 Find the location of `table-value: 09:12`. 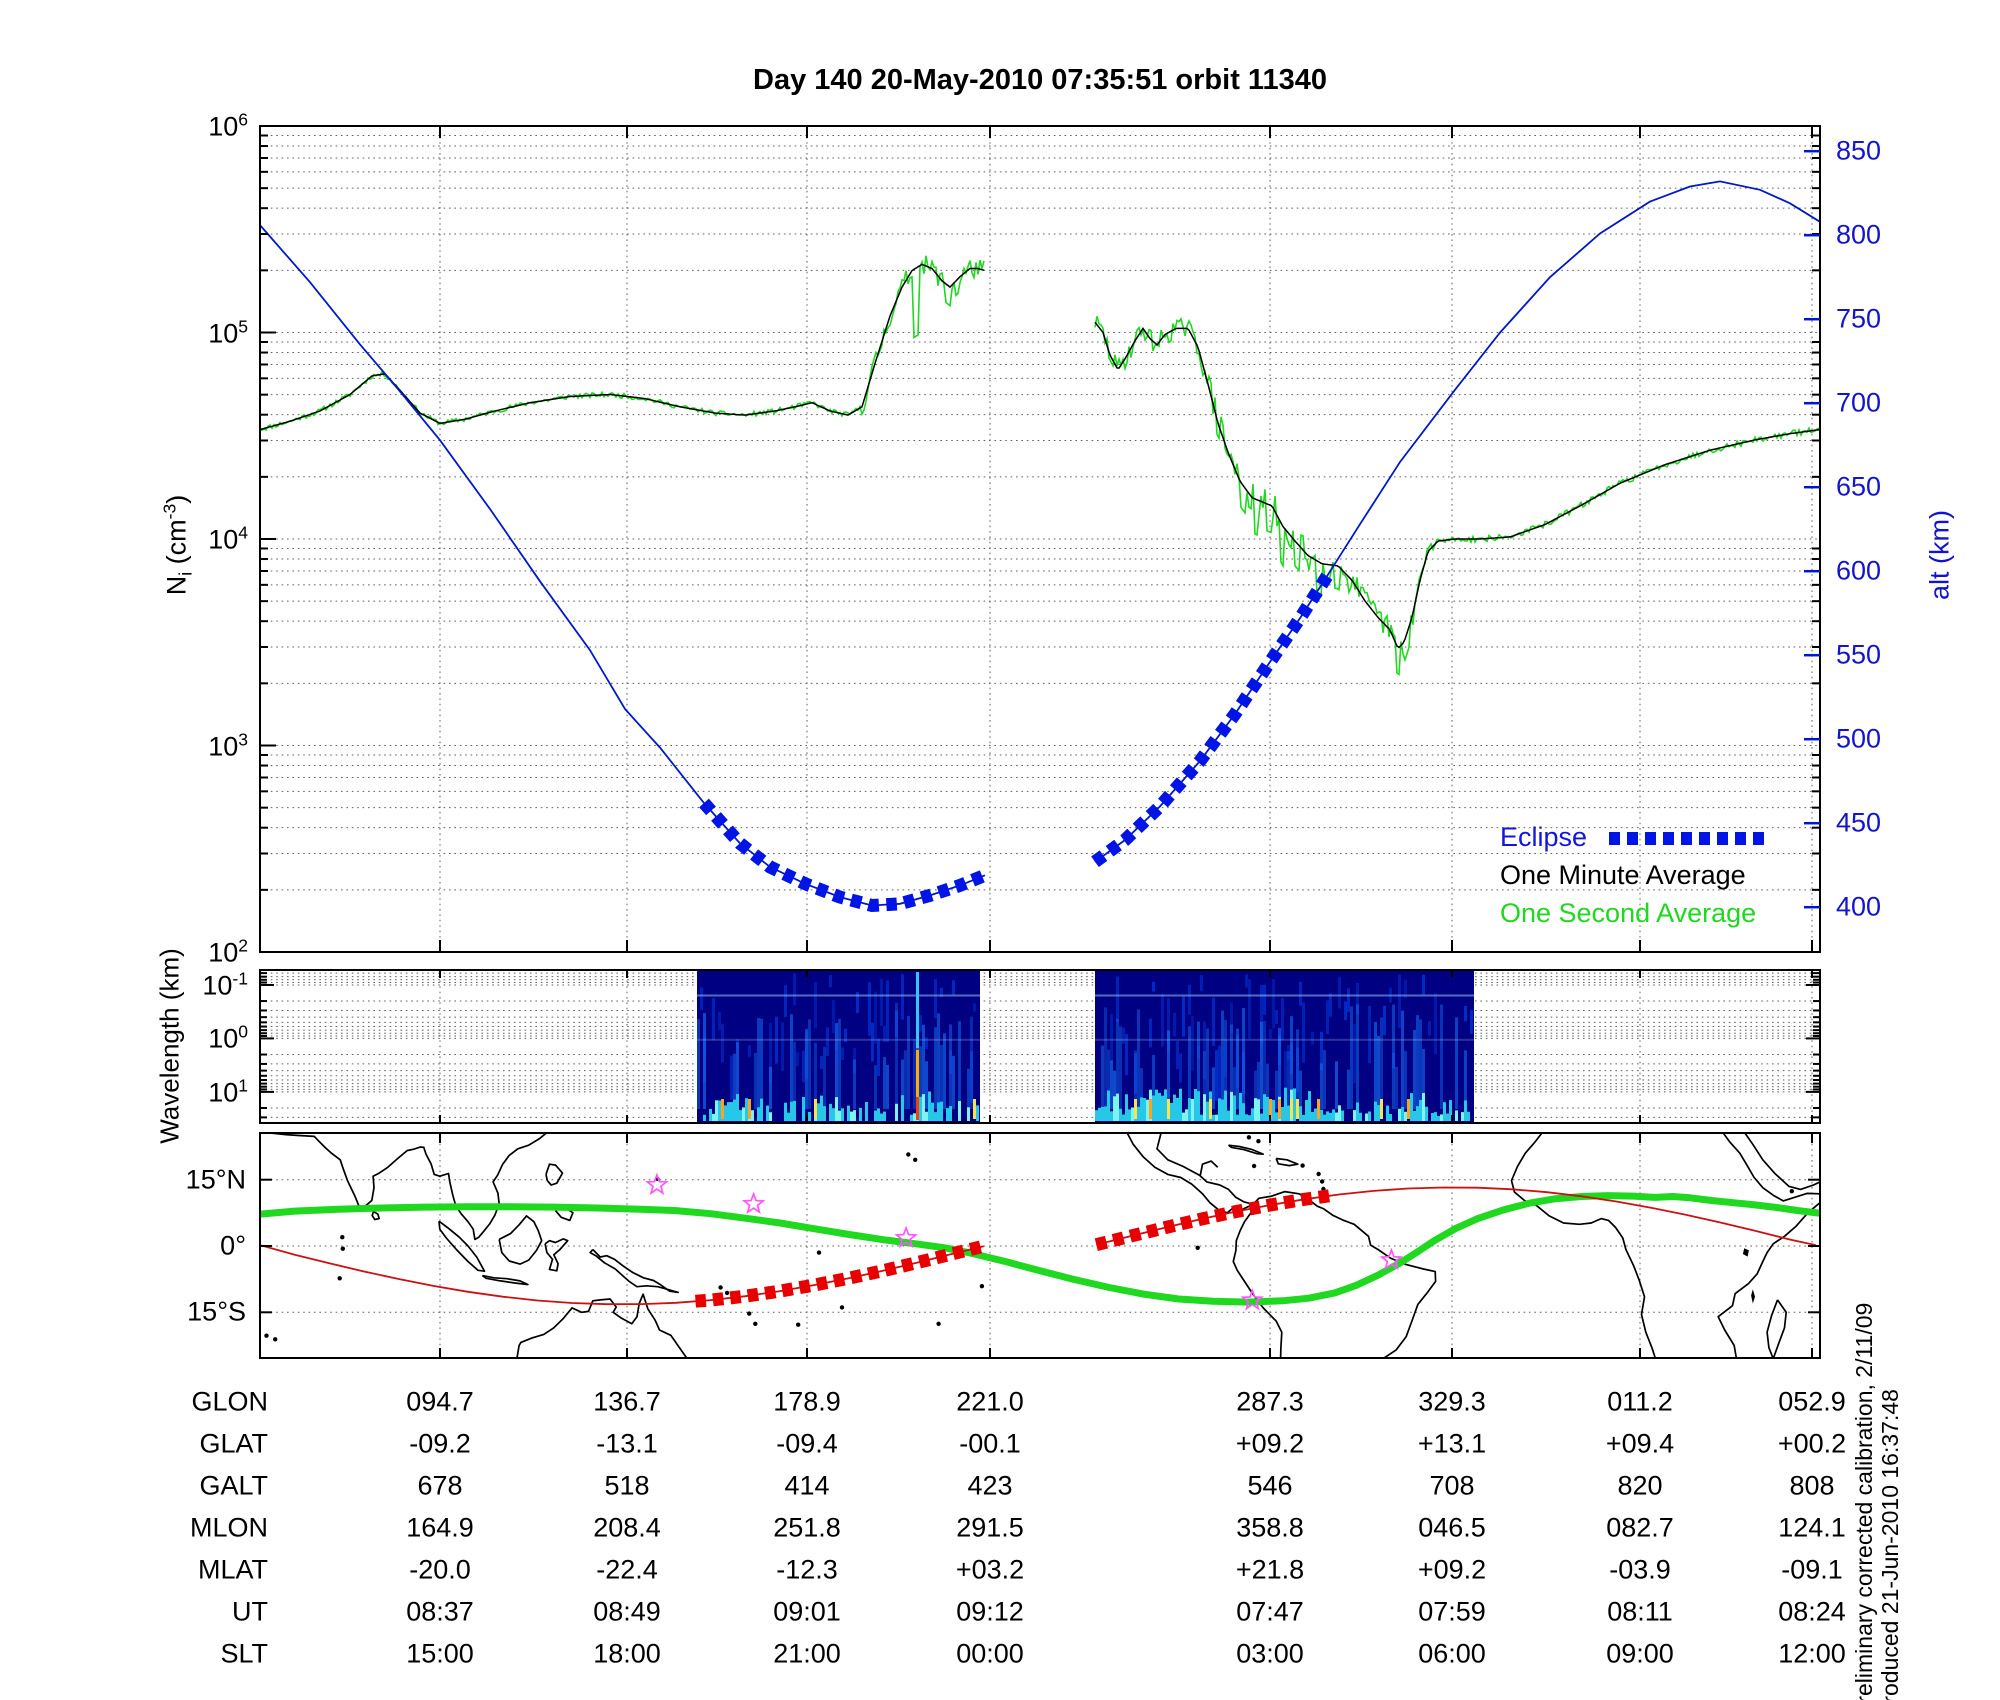

table-value: 09:12 is located at coordinates (990, 1611).